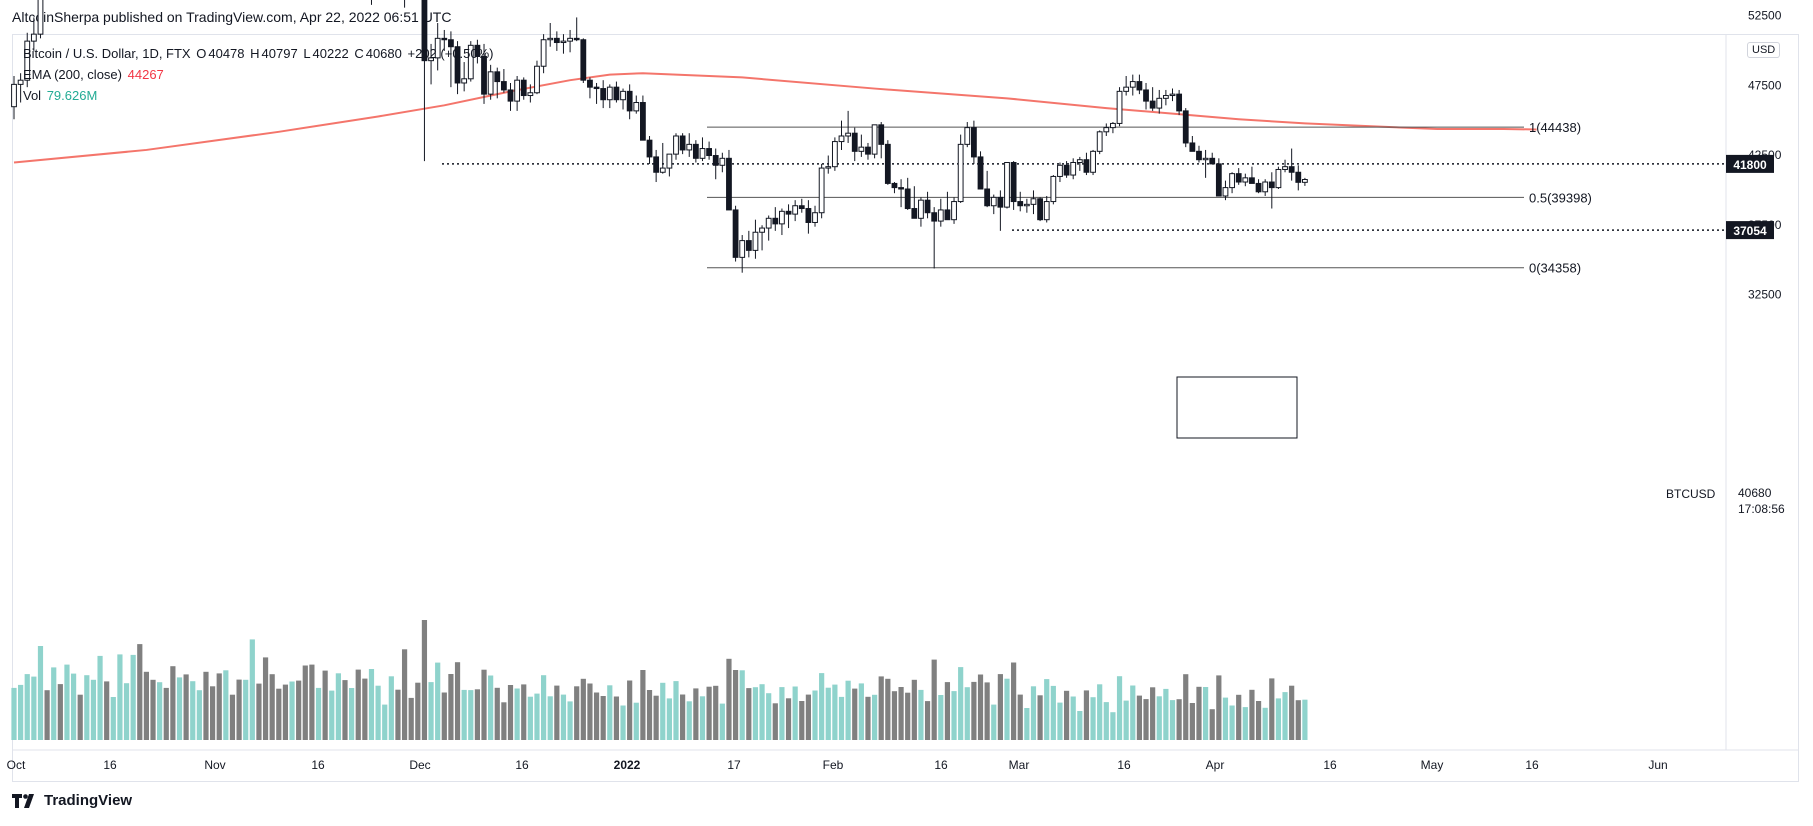 The width and height of the screenshot is (1813, 826). What do you see at coordinates (419, 765) in the screenshot?
I see `x-tick-label: Dec` at bounding box center [419, 765].